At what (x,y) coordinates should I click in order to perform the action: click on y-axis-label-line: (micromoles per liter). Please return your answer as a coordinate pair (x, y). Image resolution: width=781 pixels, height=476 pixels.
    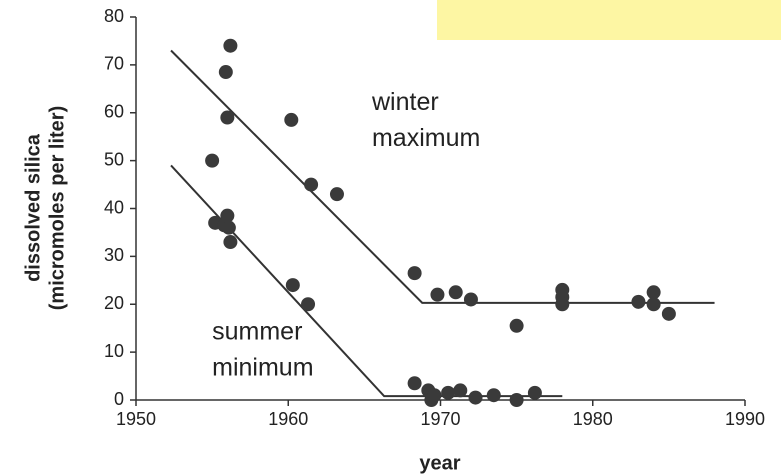
    Looking at the image, I should click on (57, 208).